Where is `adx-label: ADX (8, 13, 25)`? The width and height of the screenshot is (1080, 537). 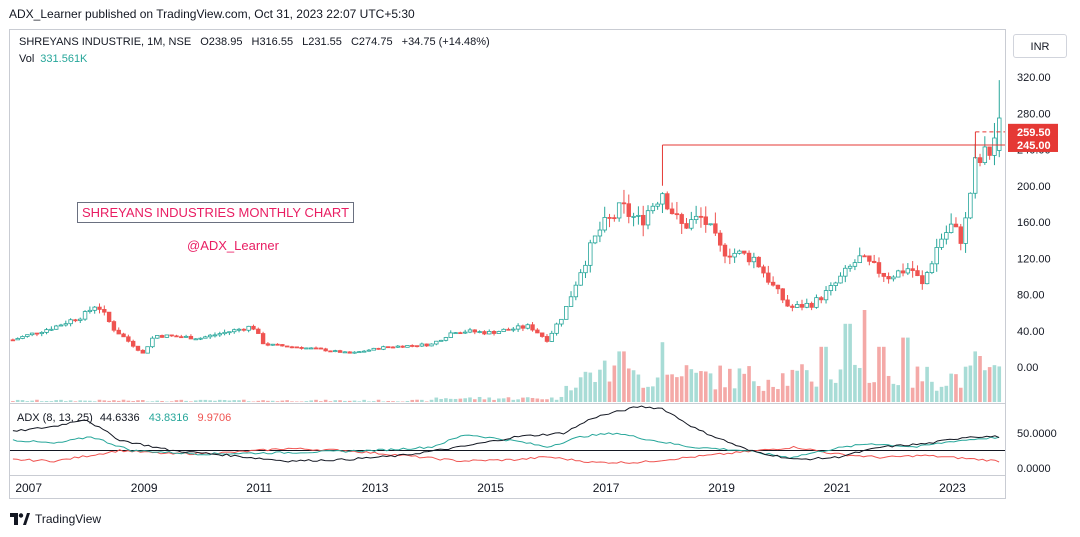
adx-label: ADX (8, 13, 25) is located at coordinates (55, 418).